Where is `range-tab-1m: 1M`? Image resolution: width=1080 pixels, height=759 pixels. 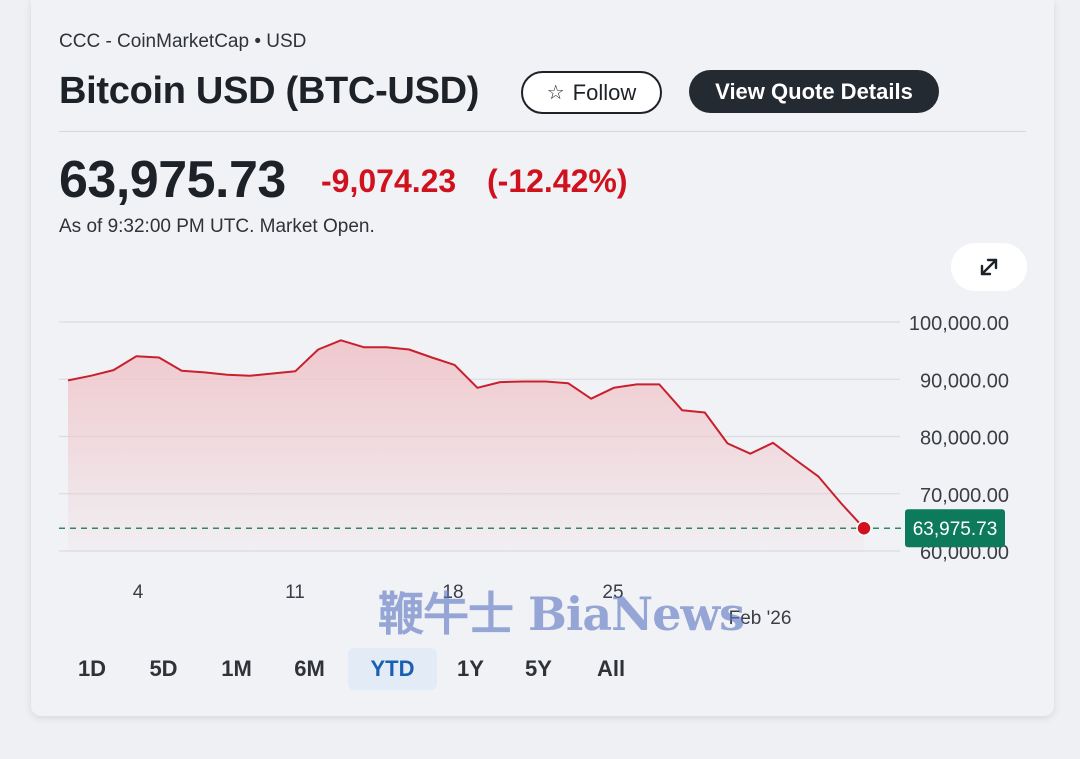
range-tab-1m: 1M is located at coordinates (236, 668).